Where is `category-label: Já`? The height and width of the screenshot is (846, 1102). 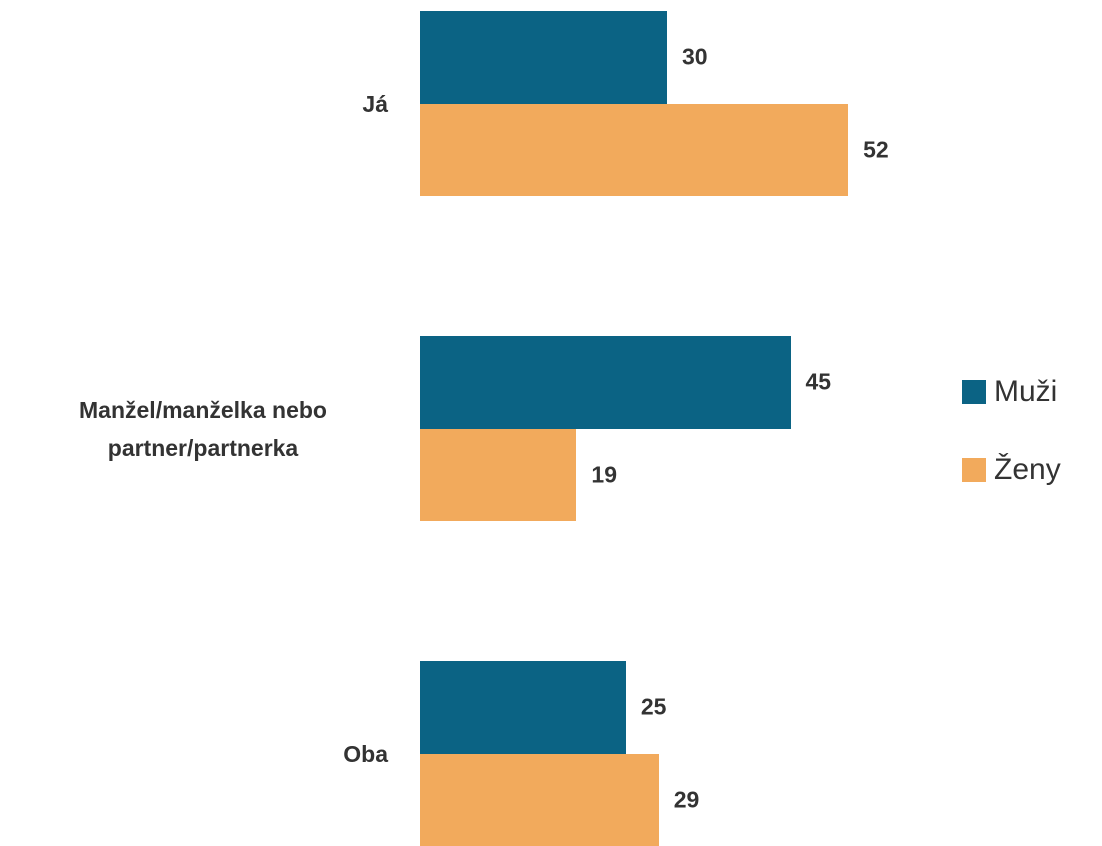
category-label: Já is located at coordinates (375, 104).